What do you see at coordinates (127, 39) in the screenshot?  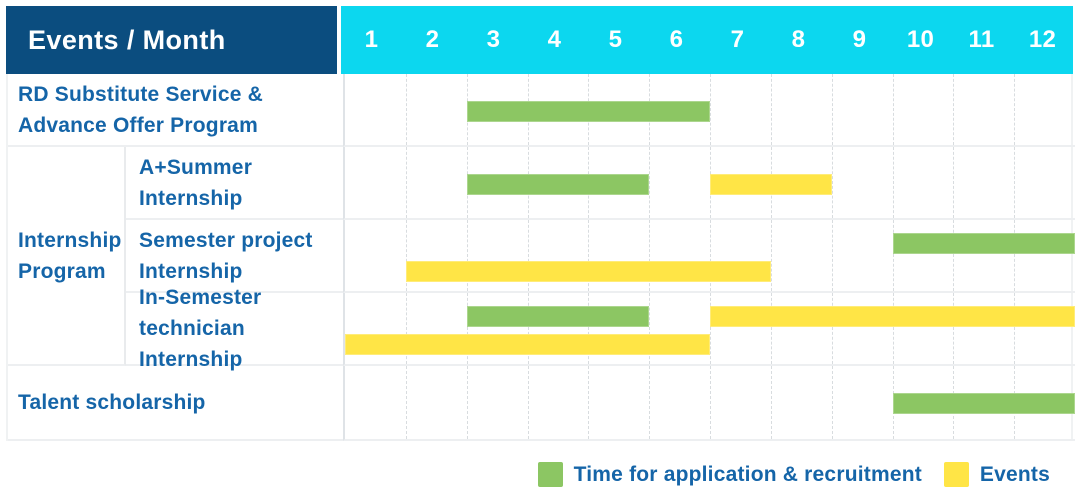 I see `header-title: Events / Month` at bounding box center [127, 39].